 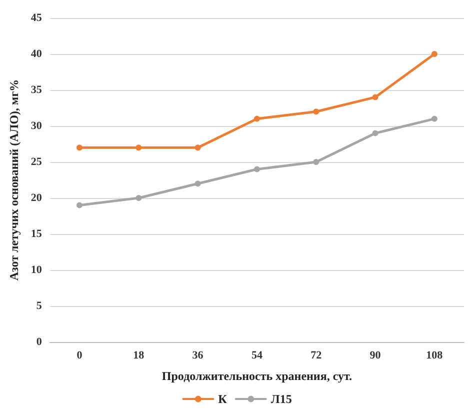 What do you see at coordinates (435, 356) in the screenshot?
I see `x-tick-label: 108` at bounding box center [435, 356].